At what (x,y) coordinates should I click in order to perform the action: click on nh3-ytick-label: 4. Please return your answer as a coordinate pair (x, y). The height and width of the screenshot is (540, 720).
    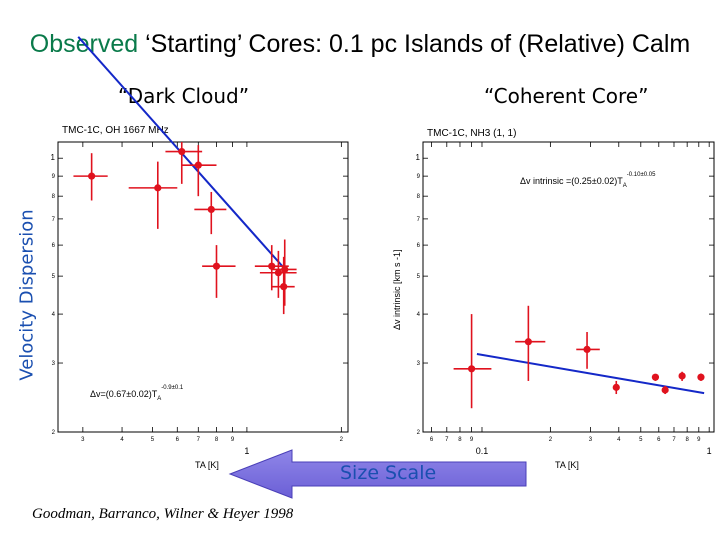
    Looking at the image, I should click on (419, 315).